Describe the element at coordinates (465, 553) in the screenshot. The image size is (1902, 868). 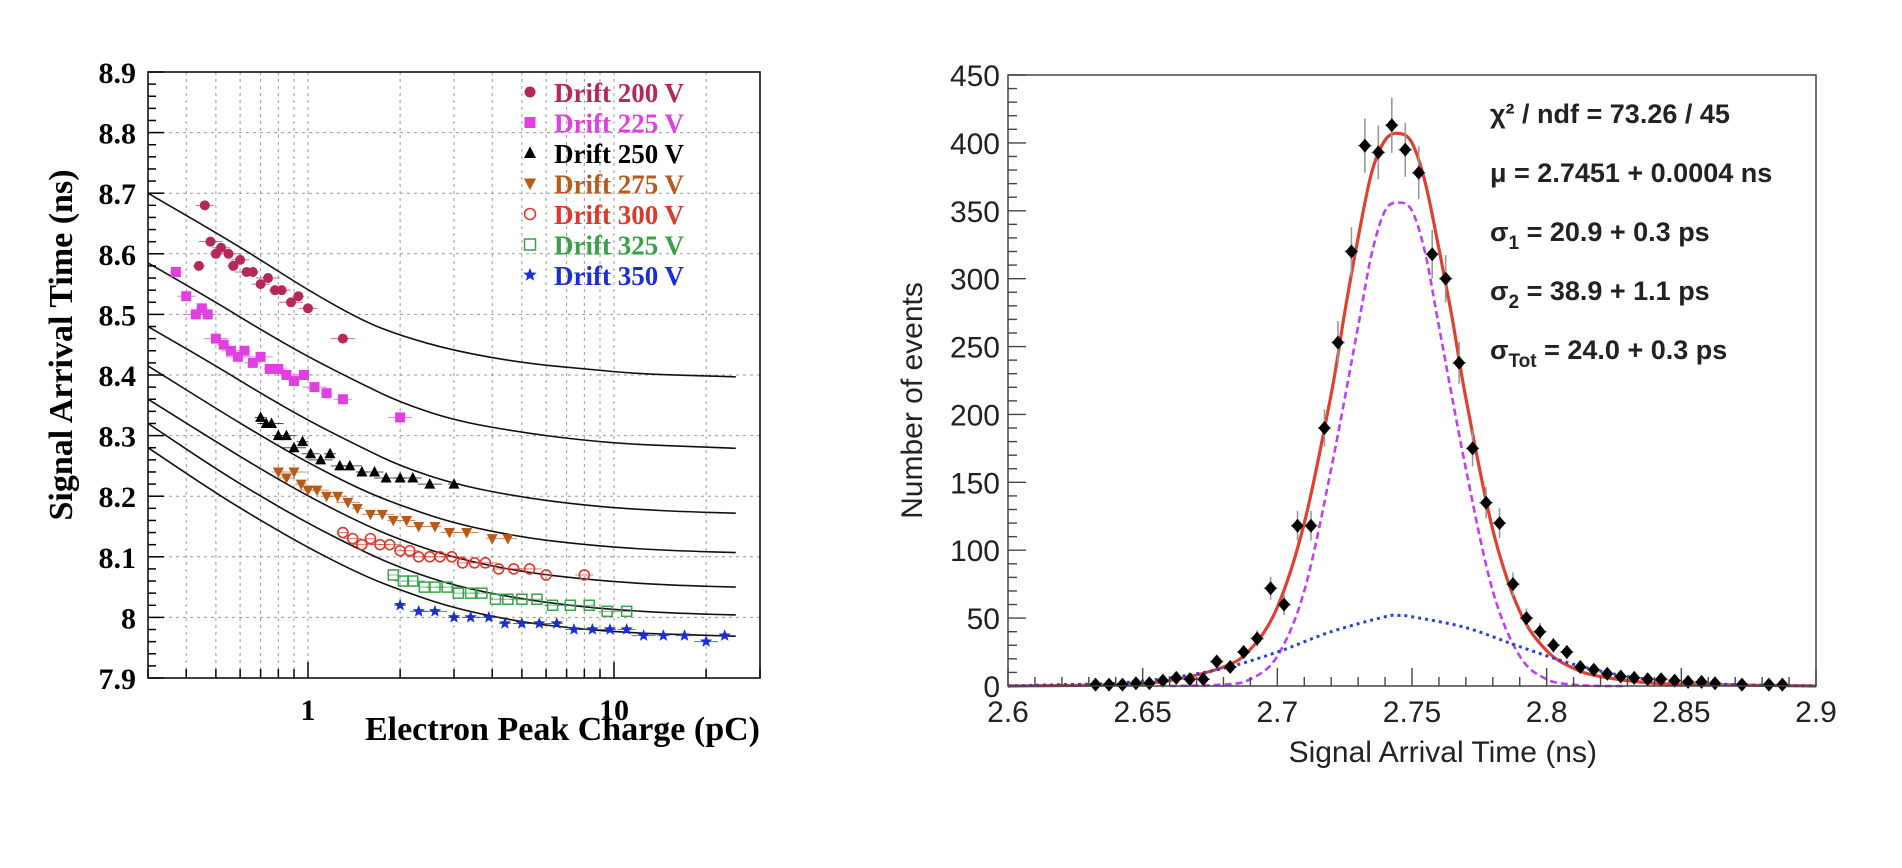
I see `left-series-drift-300-v` at that location.